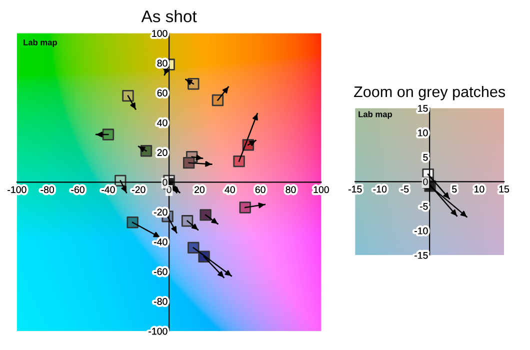  Describe the element at coordinates (161, 242) in the screenshot. I see `y-tick-label: -40` at that location.